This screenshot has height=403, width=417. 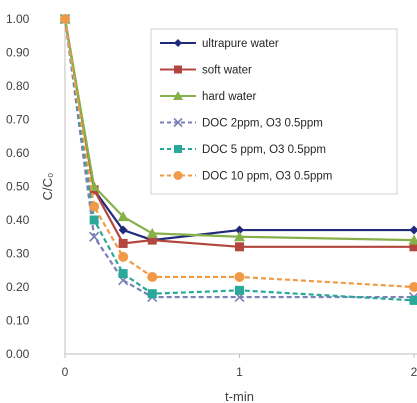 What do you see at coordinates (227, 71) in the screenshot?
I see `legend-label: soft water` at bounding box center [227, 71].